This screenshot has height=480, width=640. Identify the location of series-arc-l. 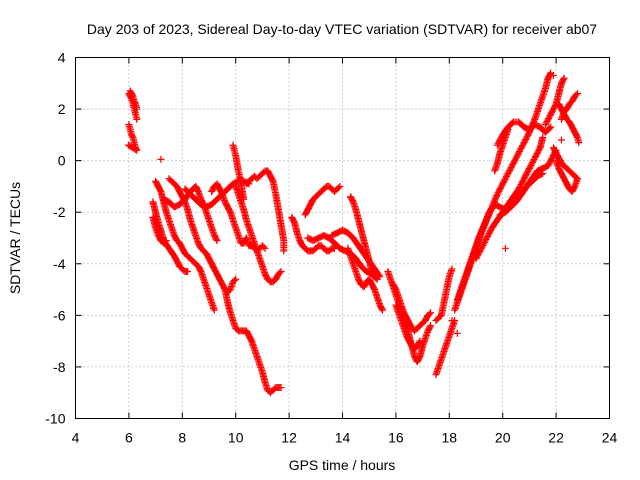
(258, 234).